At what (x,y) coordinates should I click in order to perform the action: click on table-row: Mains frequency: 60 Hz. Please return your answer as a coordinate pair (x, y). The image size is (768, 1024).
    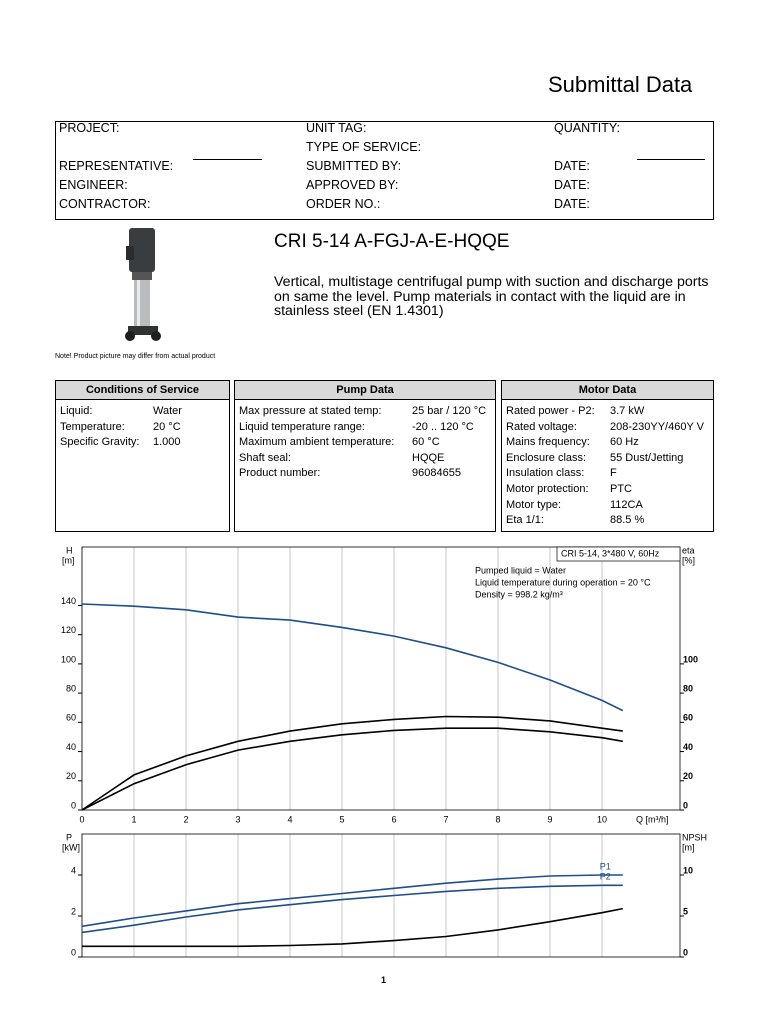
    Looking at the image, I should click on (607, 443).